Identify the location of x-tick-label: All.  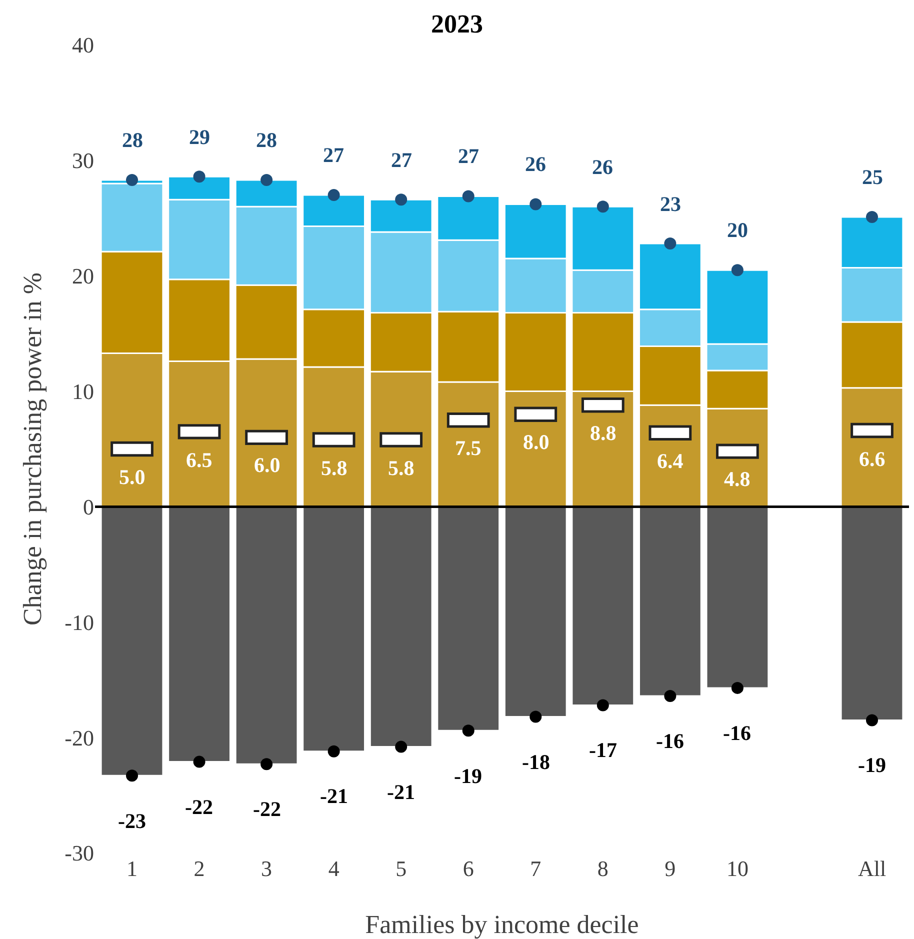
(872, 868).